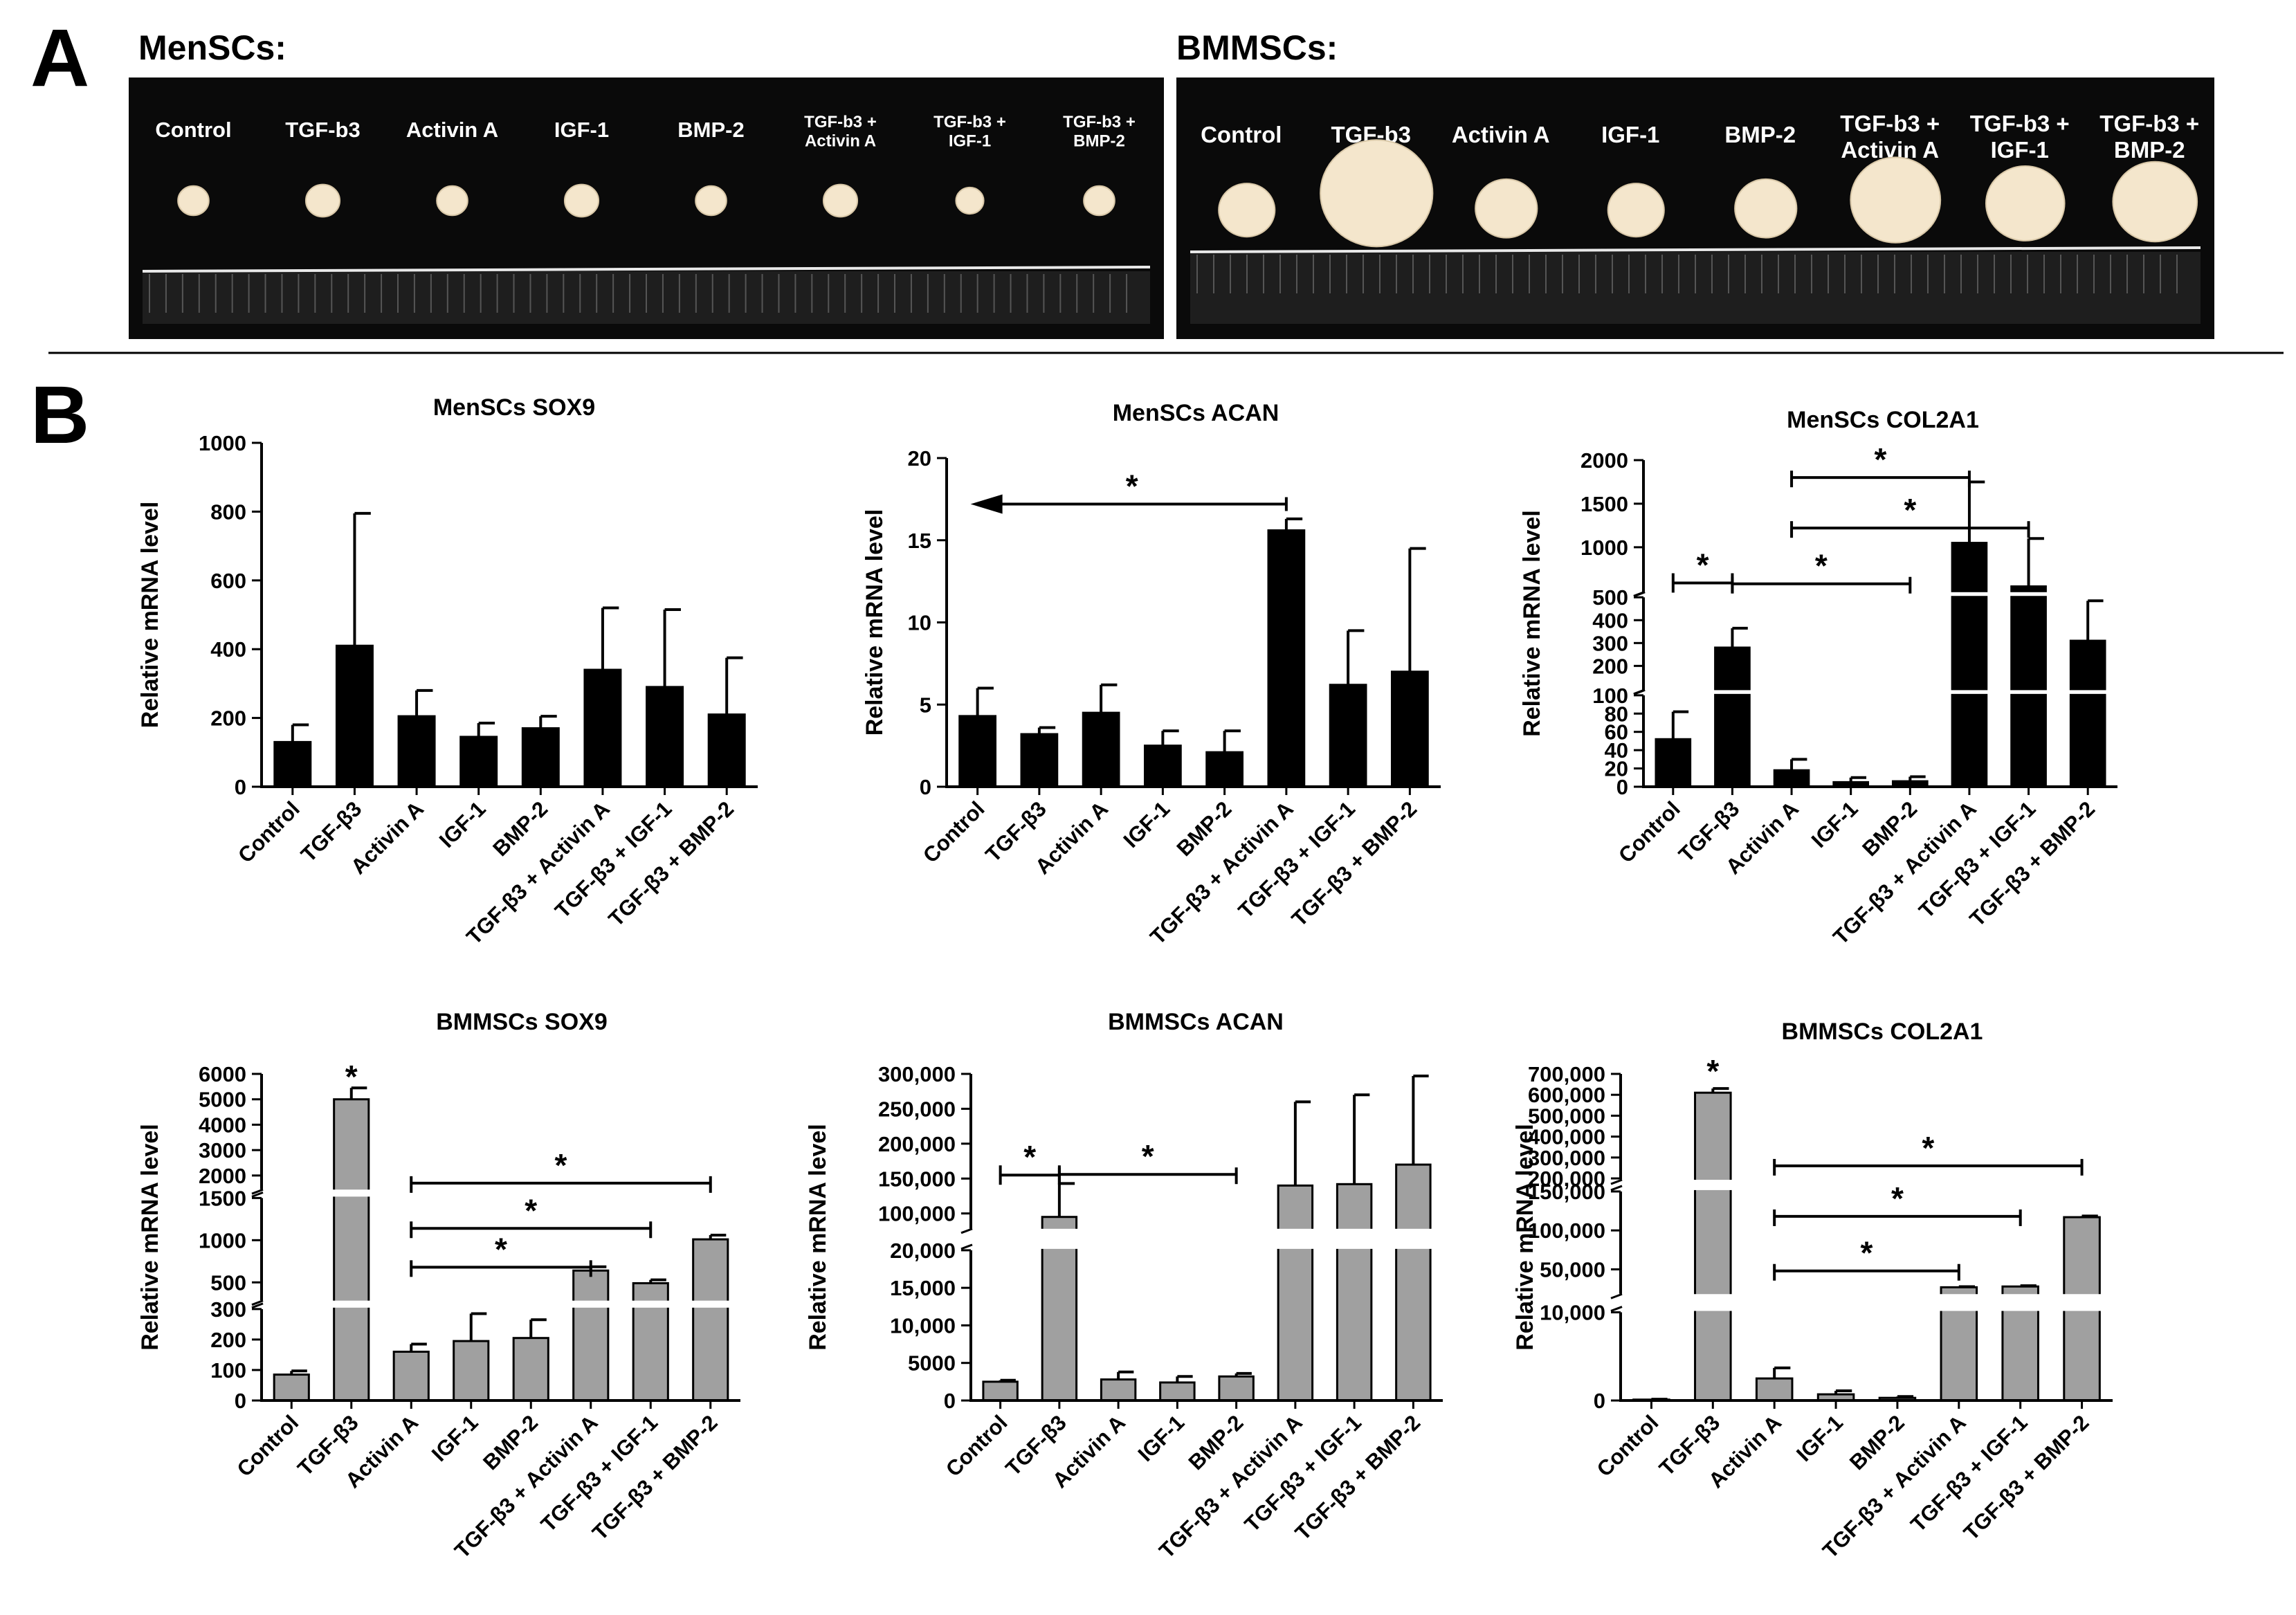 Image resolution: width=2296 pixels, height=1615 pixels. What do you see at coordinates (1616, 750) in the screenshot?
I see `y-tick-label: 40` at bounding box center [1616, 750].